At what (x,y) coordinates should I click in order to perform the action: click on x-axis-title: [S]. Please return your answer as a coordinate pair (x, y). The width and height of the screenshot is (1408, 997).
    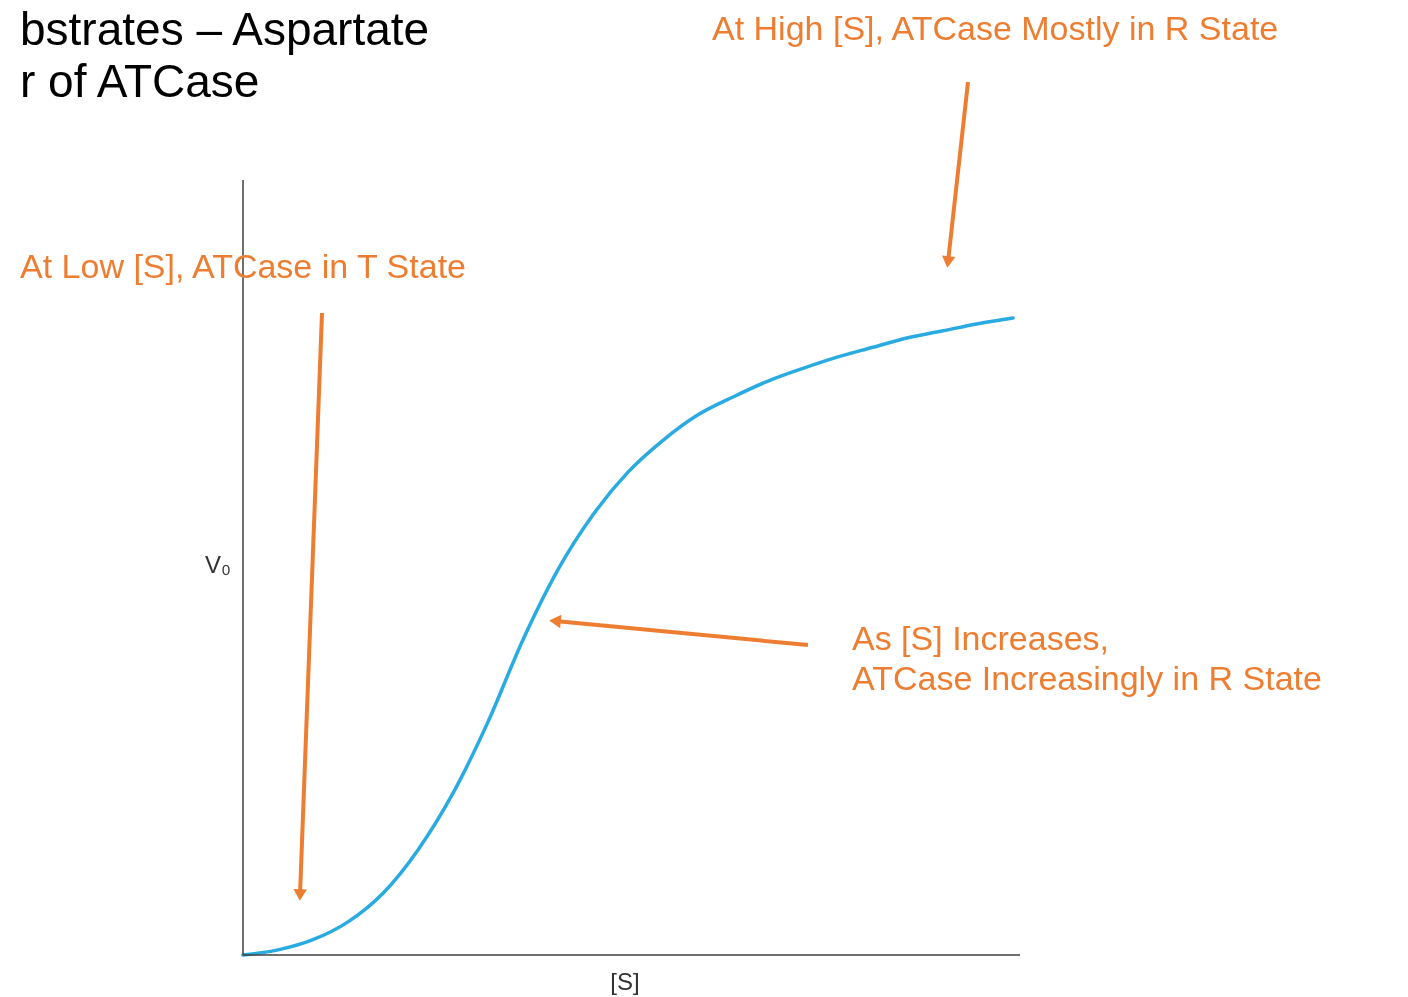
    Looking at the image, I should click on (625, 981).